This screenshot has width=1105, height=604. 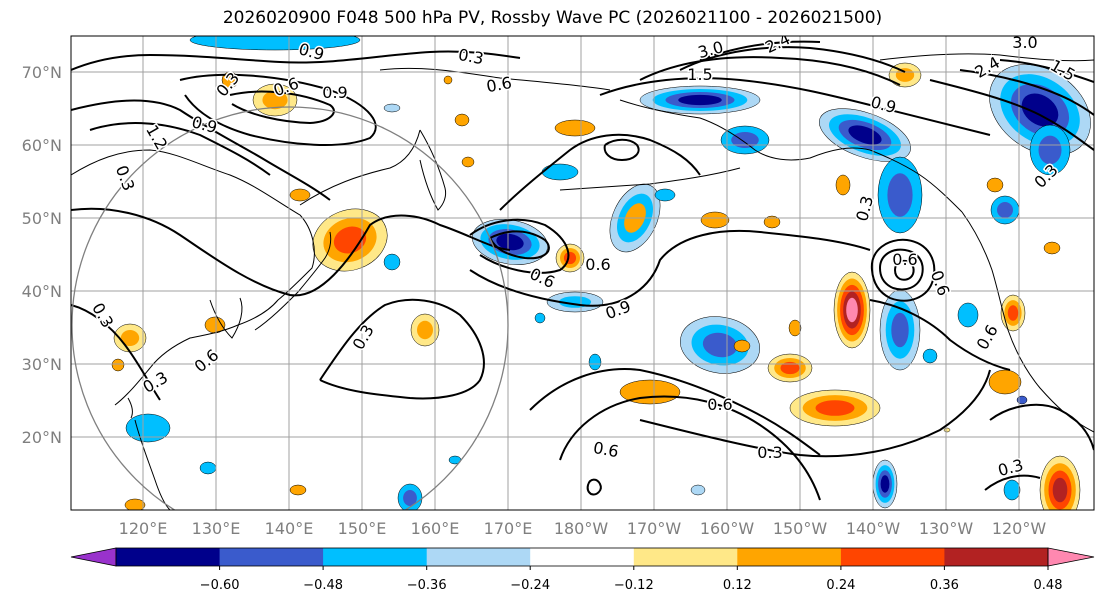 I want to click on lat-label: 70°N, so click(x=42, y=72).